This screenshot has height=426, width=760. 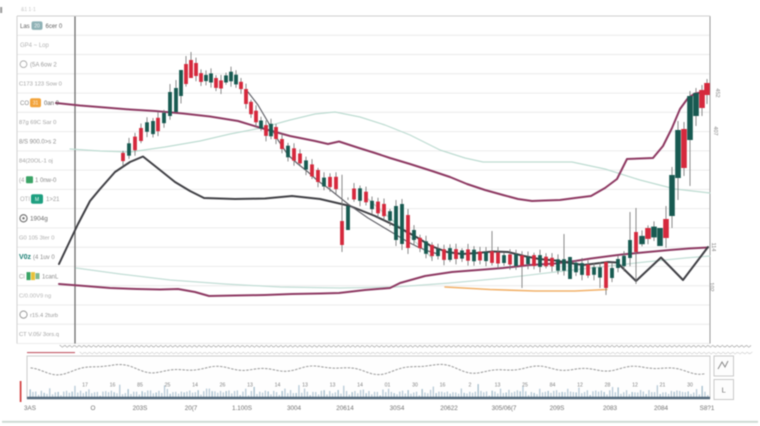 I want to click on svg-text: 6cer 0, so click(x=54, y=27).